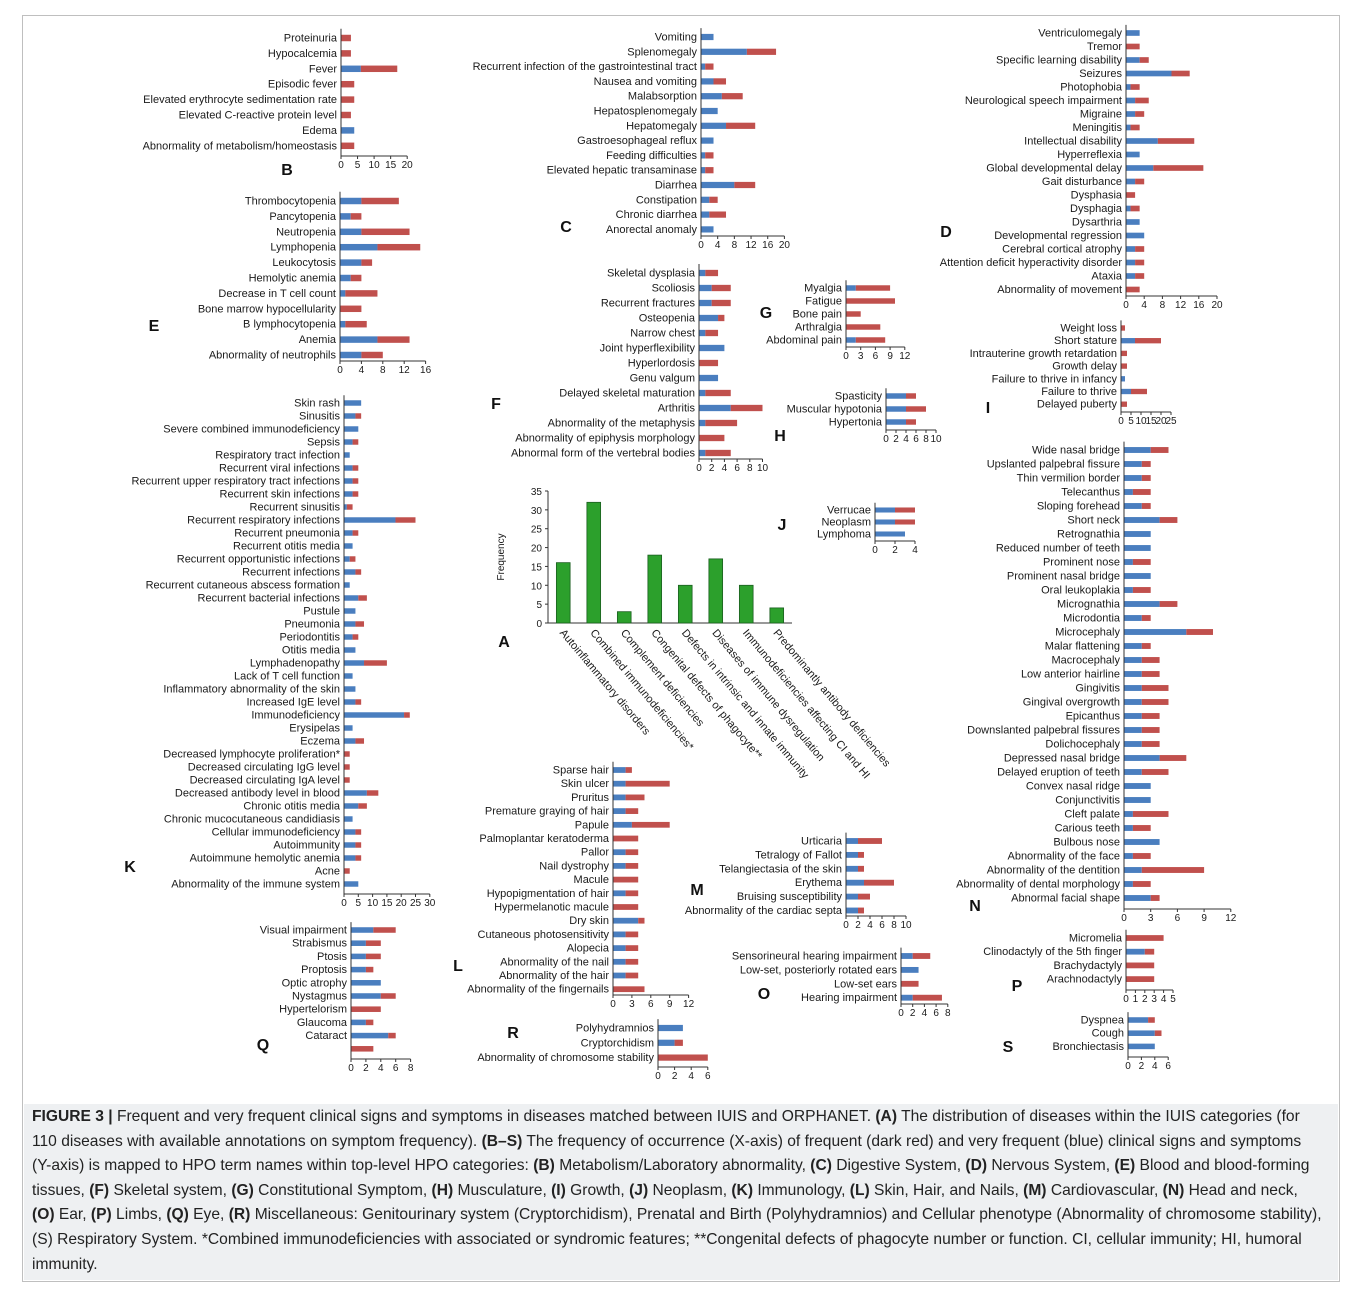 This screenshot has height=1294, width=1360. Describe the element at coordinates (823, 289) in the screenshot. I see `category-label: Myalgia` at that location.